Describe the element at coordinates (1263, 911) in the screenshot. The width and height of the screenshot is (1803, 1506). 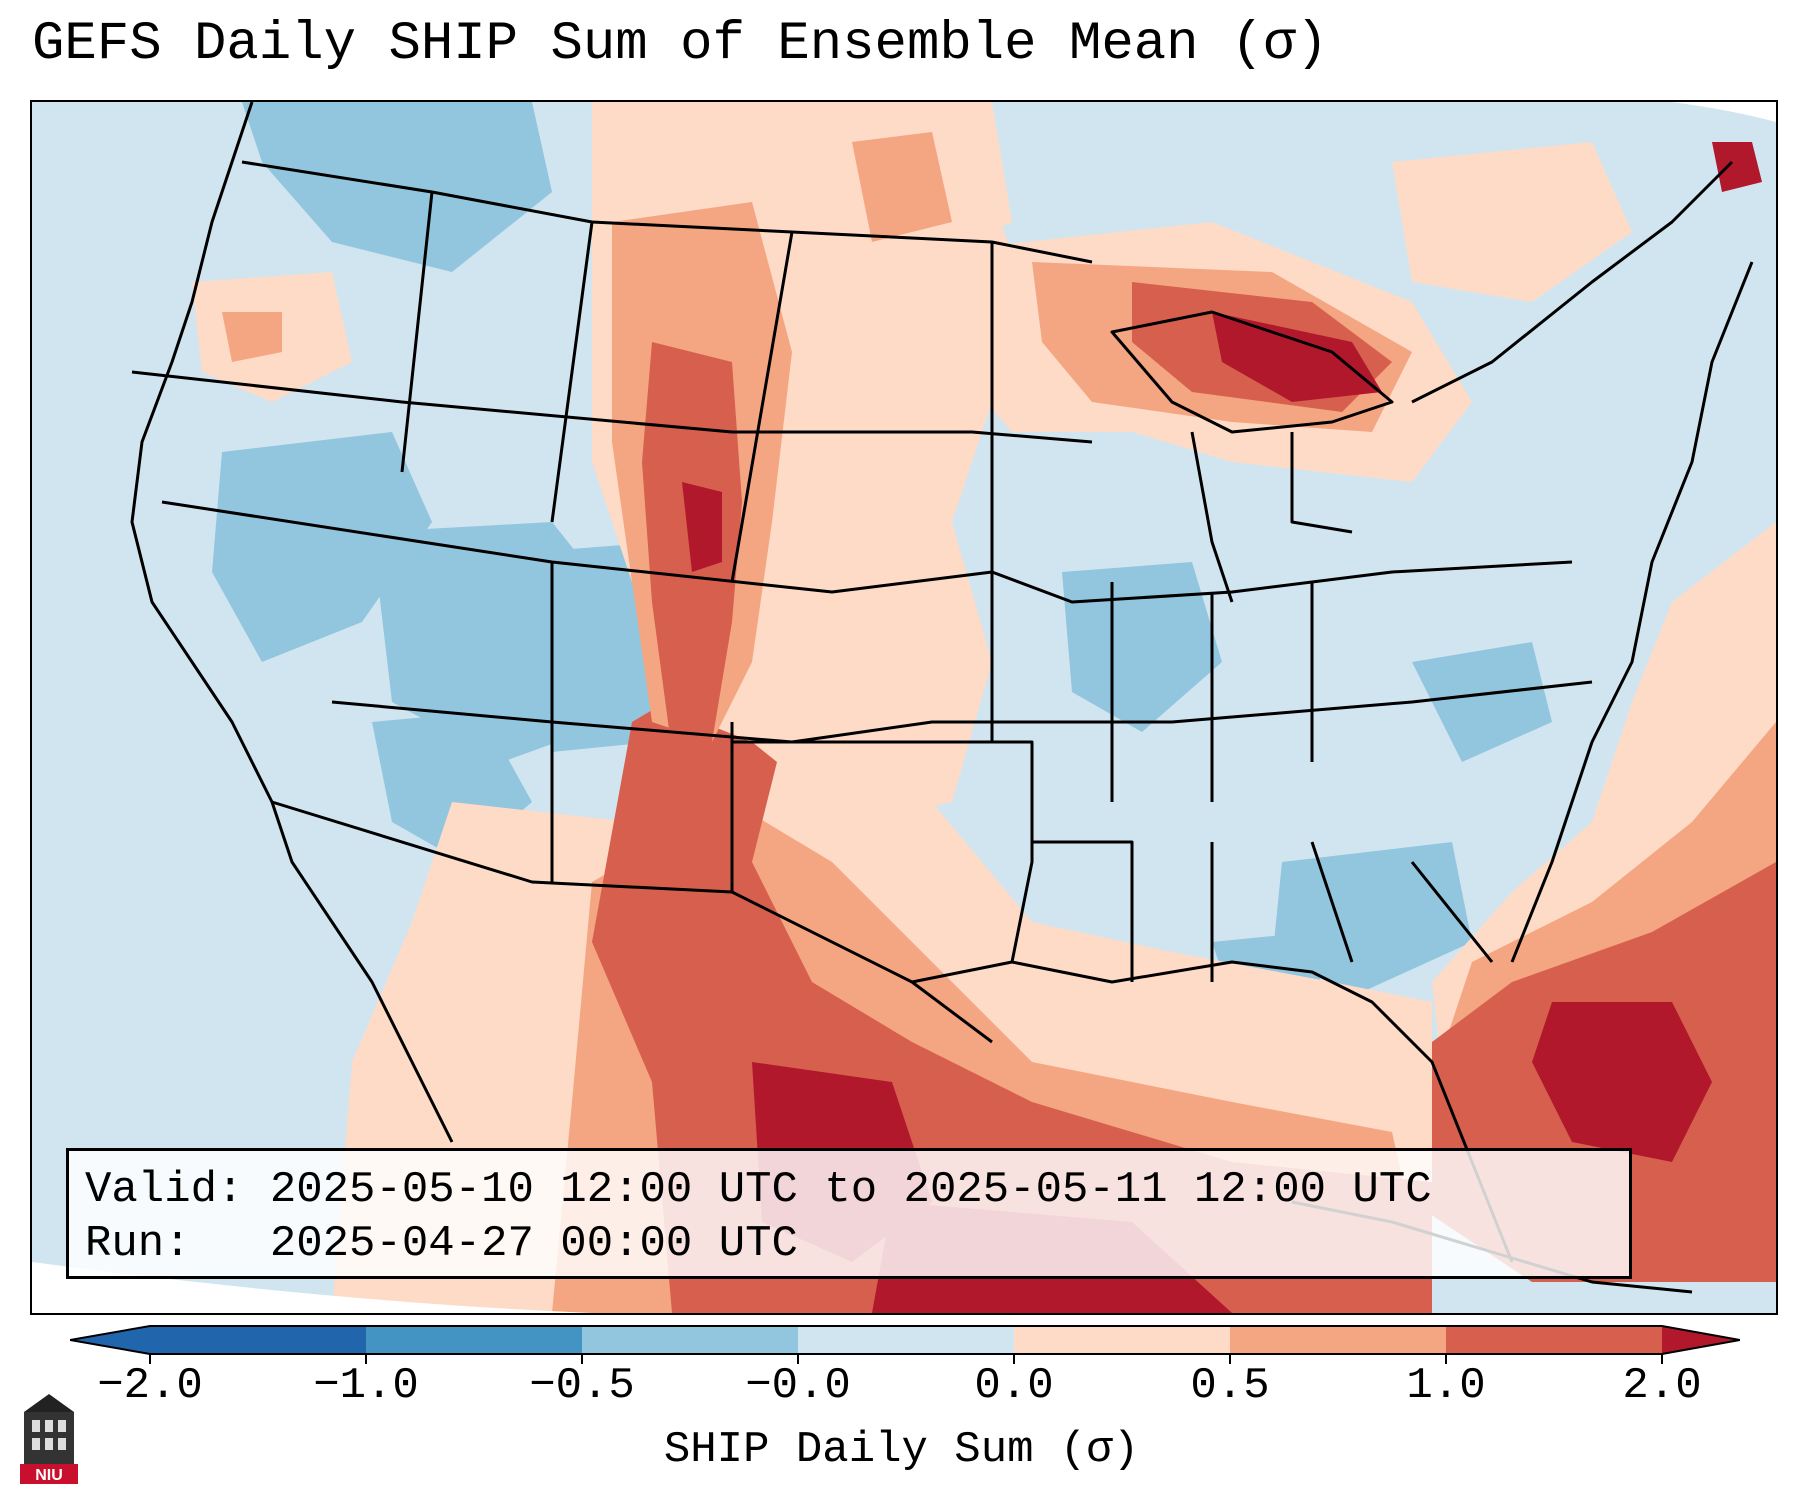
I see `state-line-southeast` at that location.